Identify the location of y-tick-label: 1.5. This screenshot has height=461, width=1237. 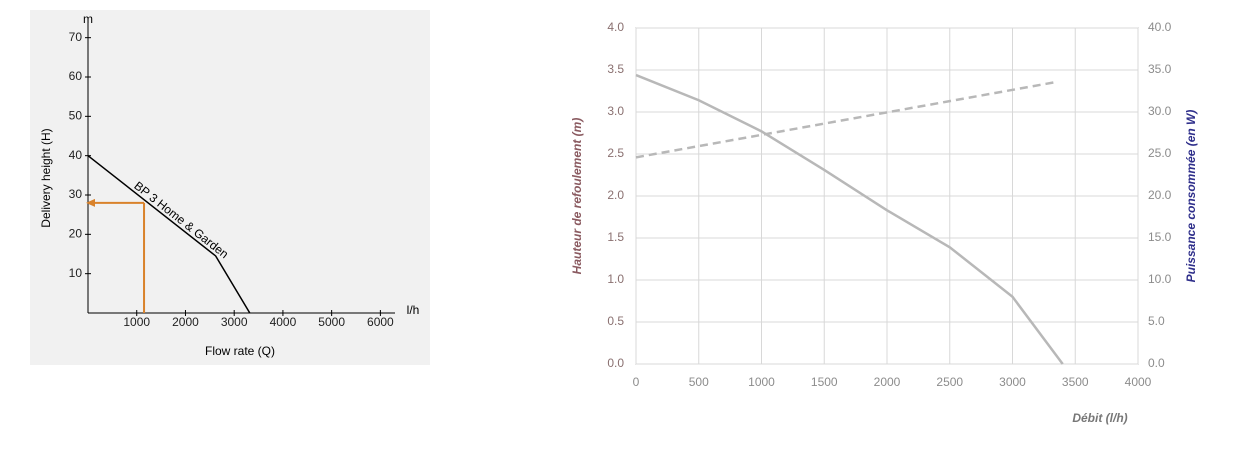
(615, 237).